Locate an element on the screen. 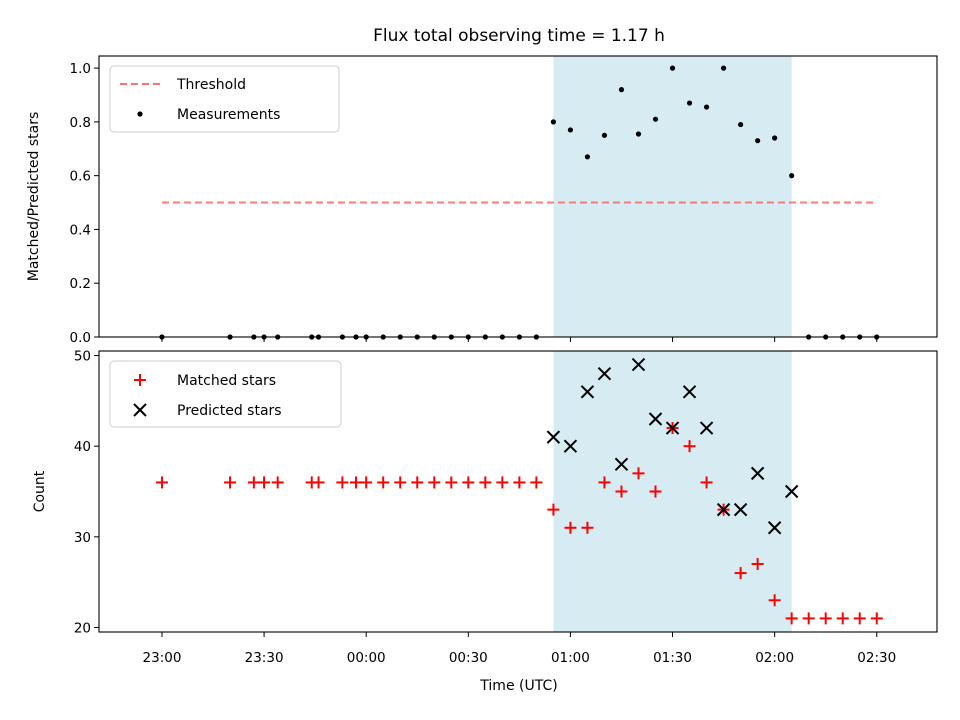  bottom-x-tick-label: 01:00 is located at coordinates (570, 658).